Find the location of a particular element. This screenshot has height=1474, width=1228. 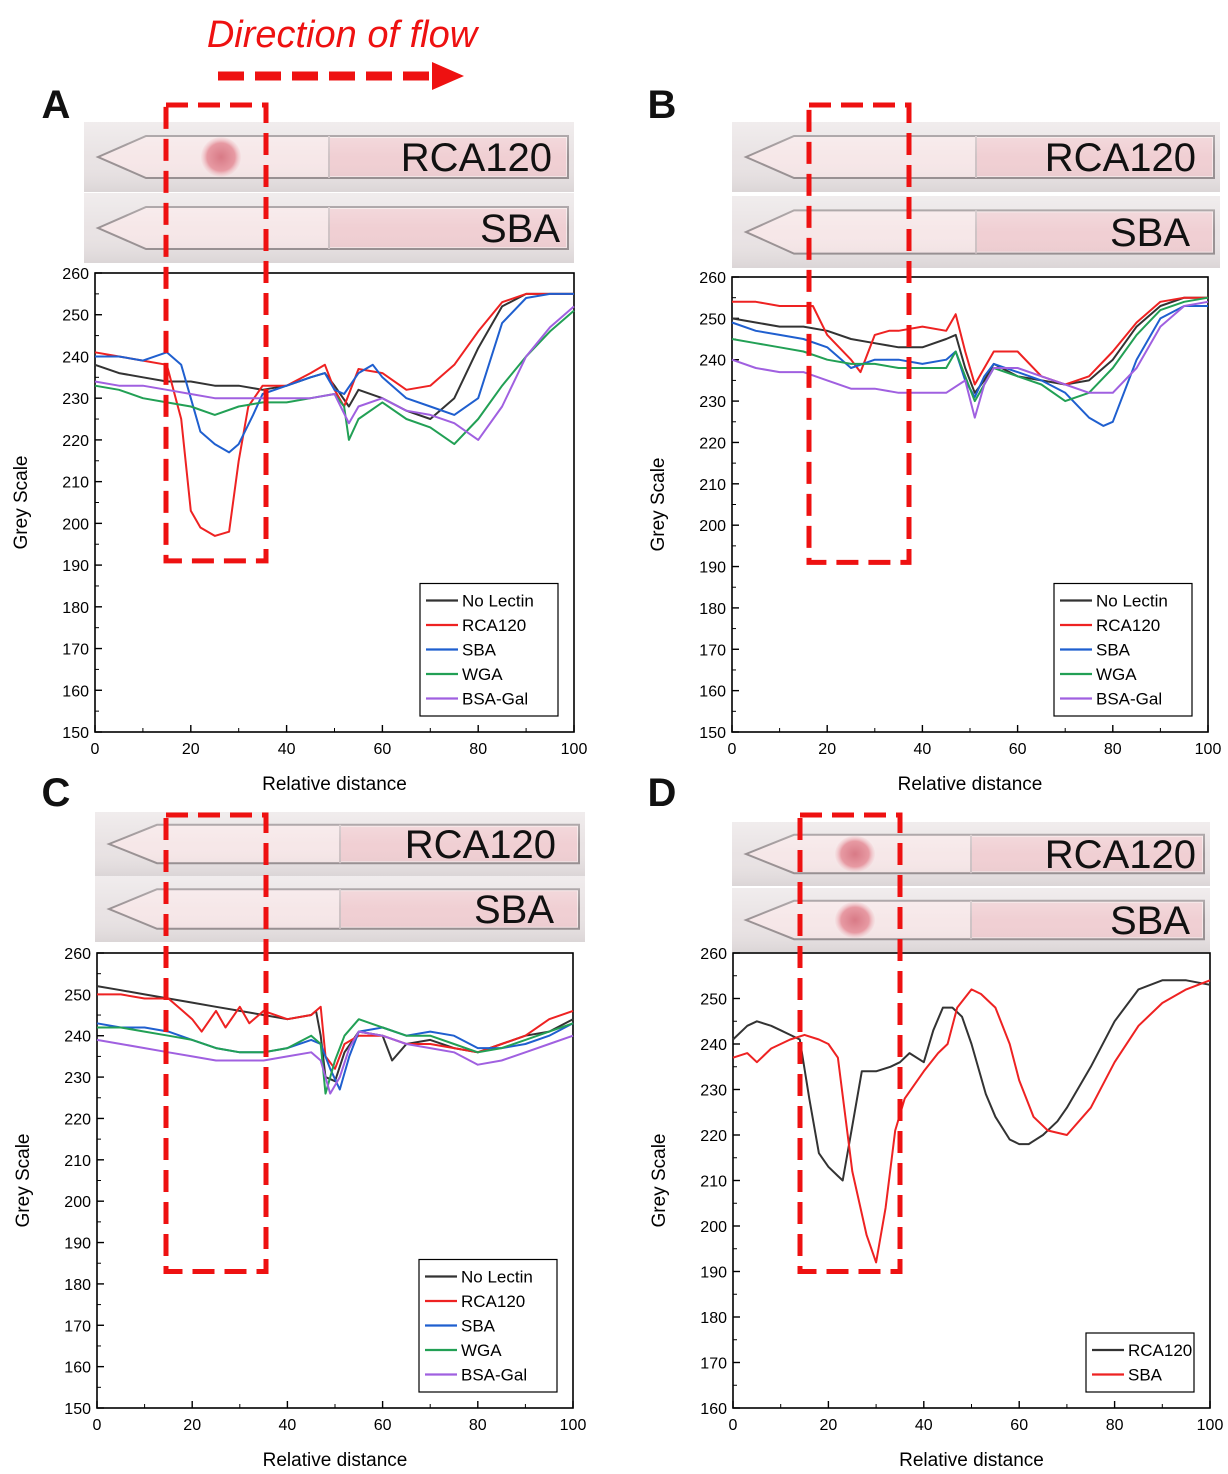

x-tick-label: 0 is located at coordinates (95, 749).